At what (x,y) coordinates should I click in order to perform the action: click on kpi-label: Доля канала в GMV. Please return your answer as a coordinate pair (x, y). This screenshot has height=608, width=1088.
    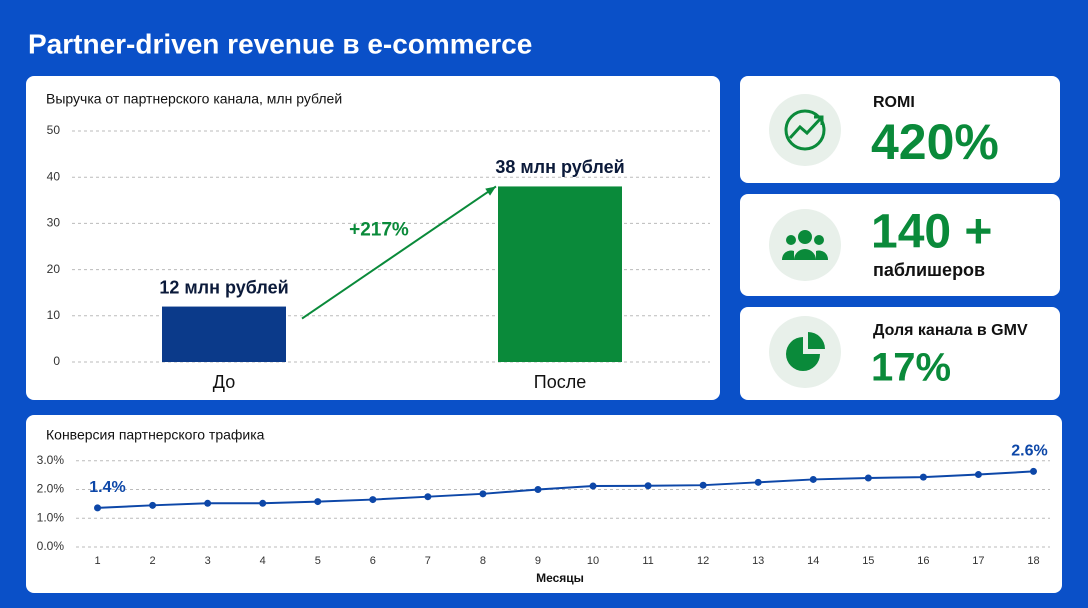
    Looking at the image, I should click on (950, 330).